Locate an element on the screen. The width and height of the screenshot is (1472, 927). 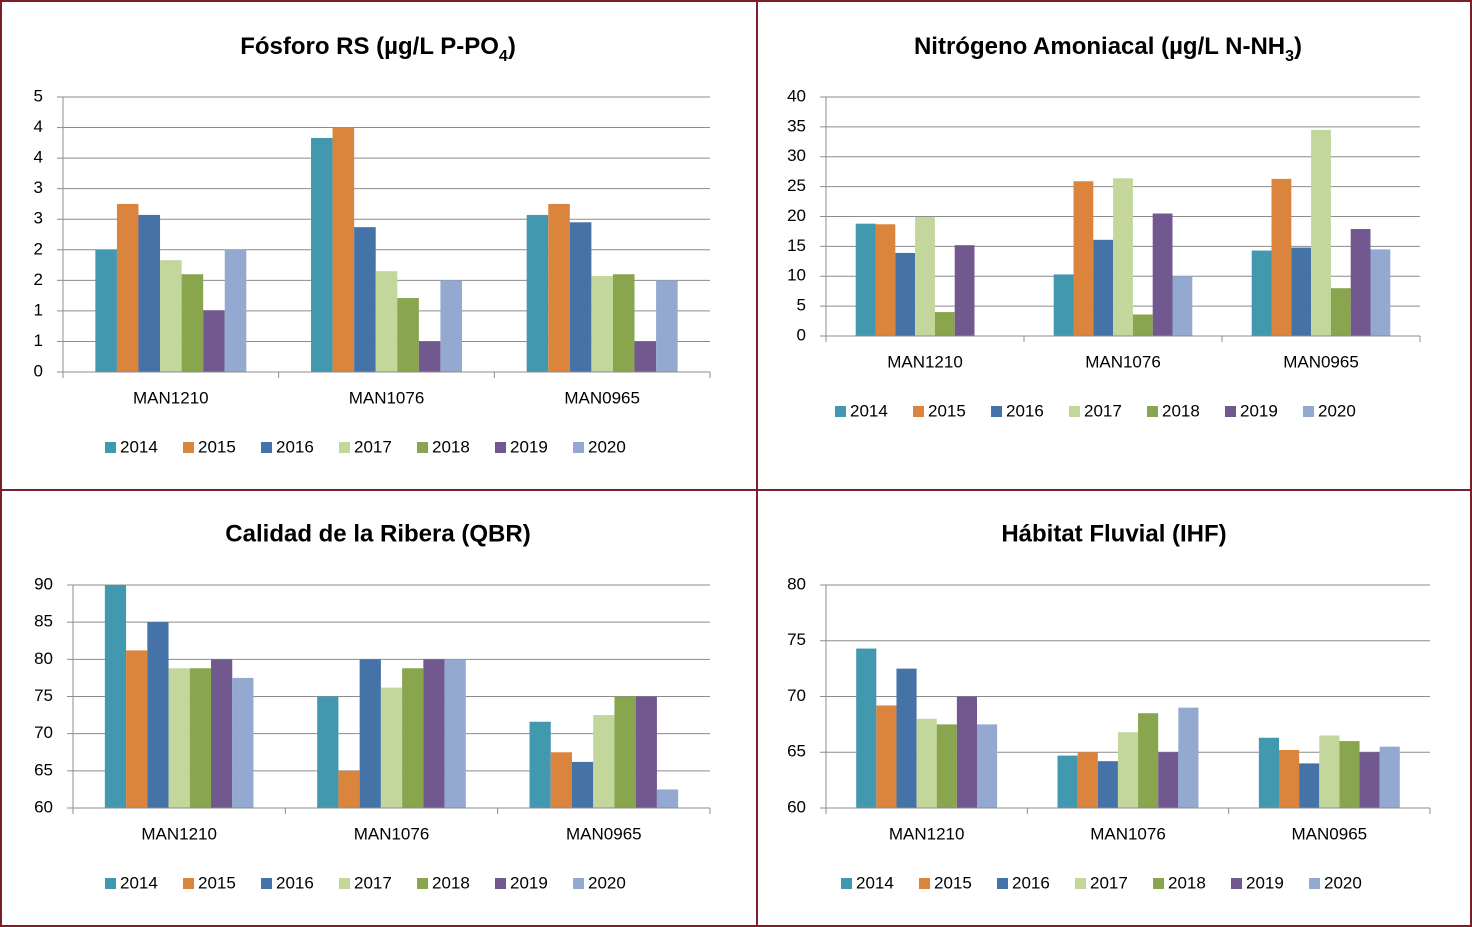
y-tick-label: 25 is located at coordinates (796, 185).